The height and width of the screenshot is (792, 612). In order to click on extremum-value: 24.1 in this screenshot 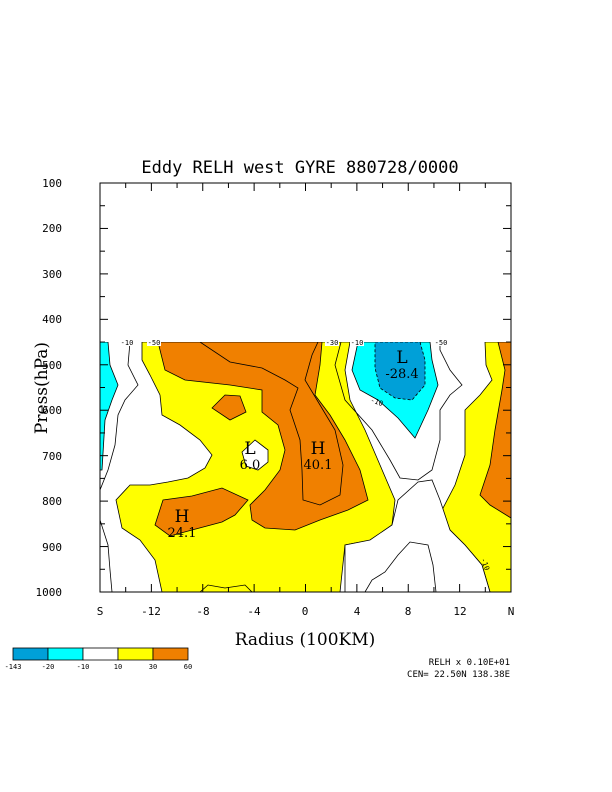, I will do `click(182, 533)`.